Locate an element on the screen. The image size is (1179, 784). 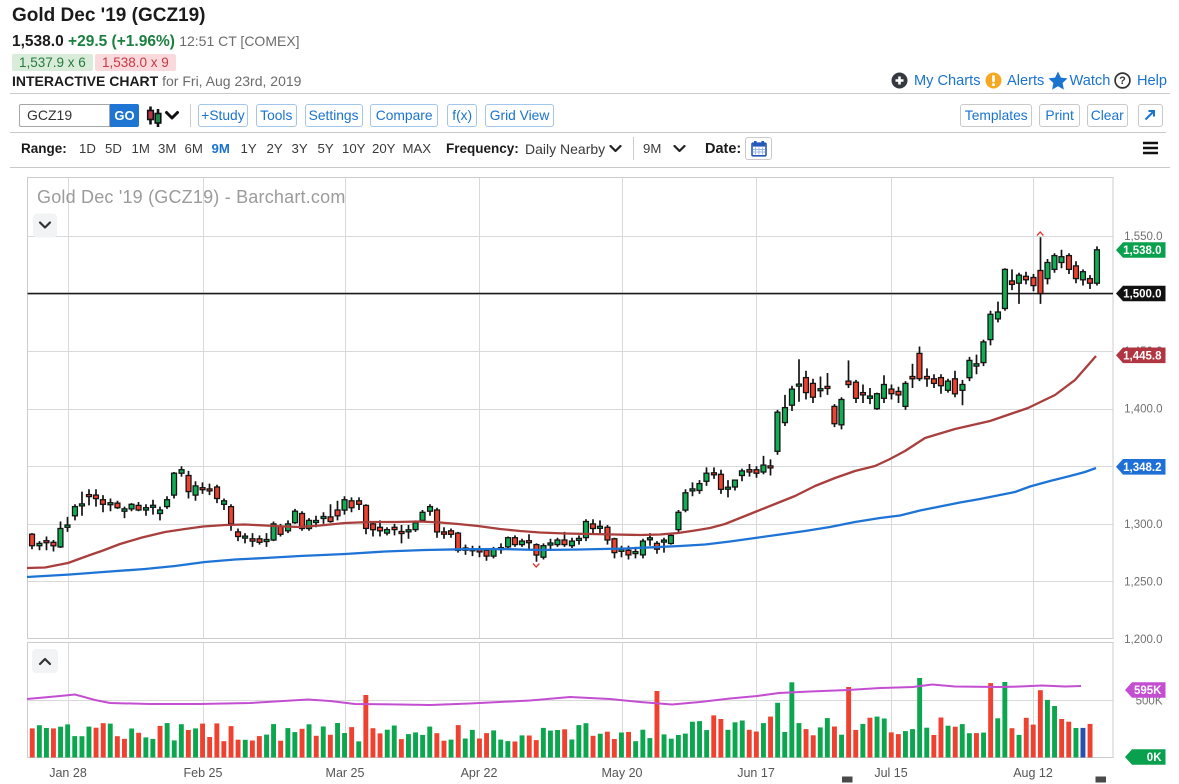
svg-text: 1,538.0 is located at coordinates (1142, 251).